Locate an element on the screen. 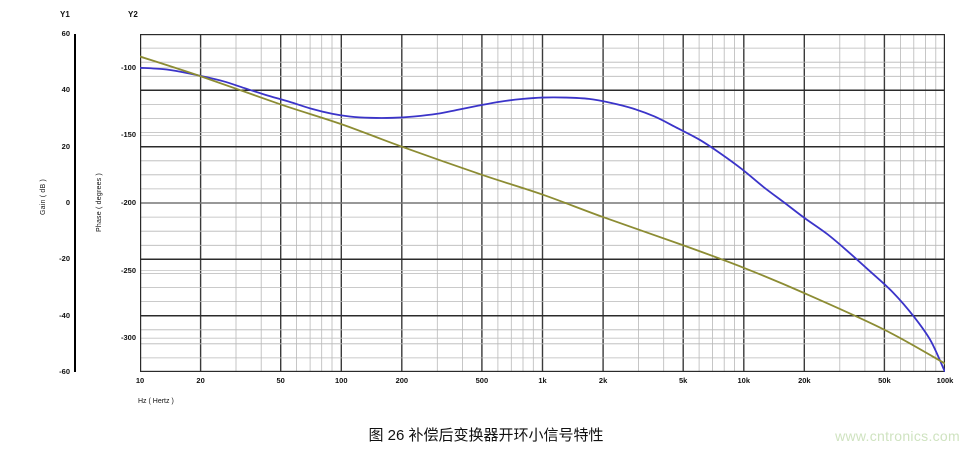 The image size is (972, 454). y2-axis-tag: Y2 is located at coordinates (133, 14).